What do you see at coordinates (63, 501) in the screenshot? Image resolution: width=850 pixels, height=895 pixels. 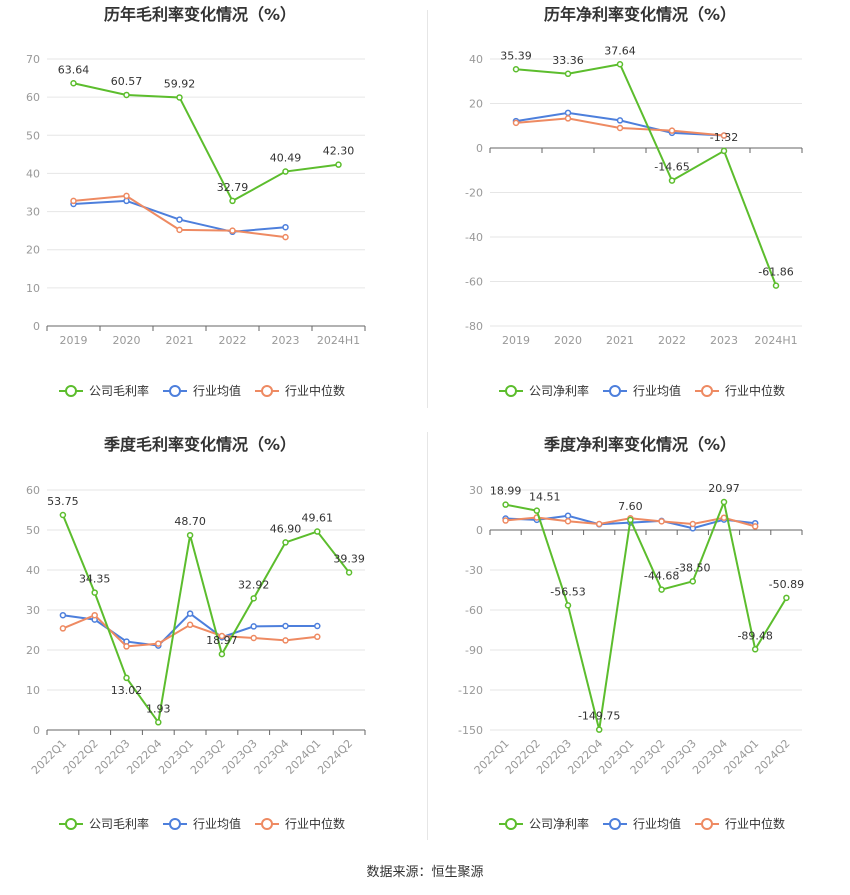 I see `data-label: 53.75` at bounding box center [63, 501].